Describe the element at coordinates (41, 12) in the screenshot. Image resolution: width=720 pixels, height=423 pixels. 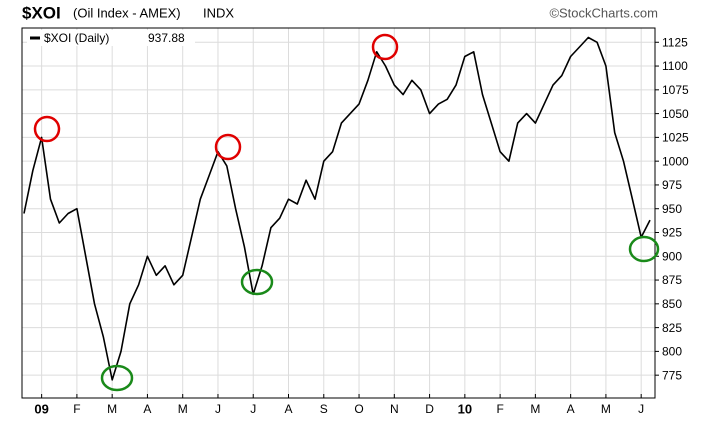
I see `chart-title: $XOI` at that location.